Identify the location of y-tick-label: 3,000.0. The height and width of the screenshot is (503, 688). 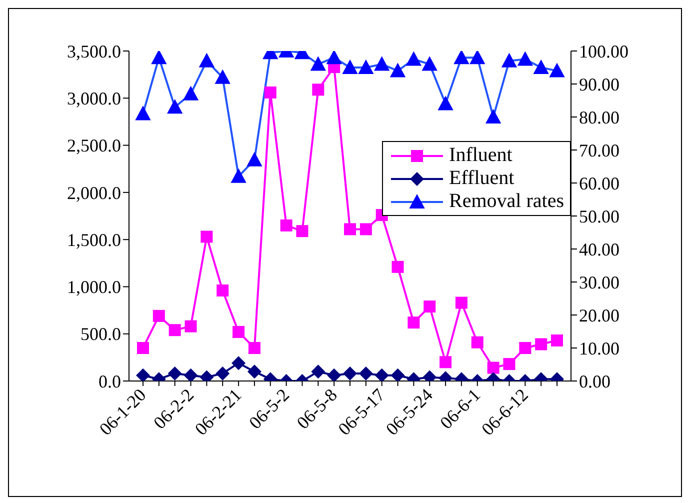
(94, 98).